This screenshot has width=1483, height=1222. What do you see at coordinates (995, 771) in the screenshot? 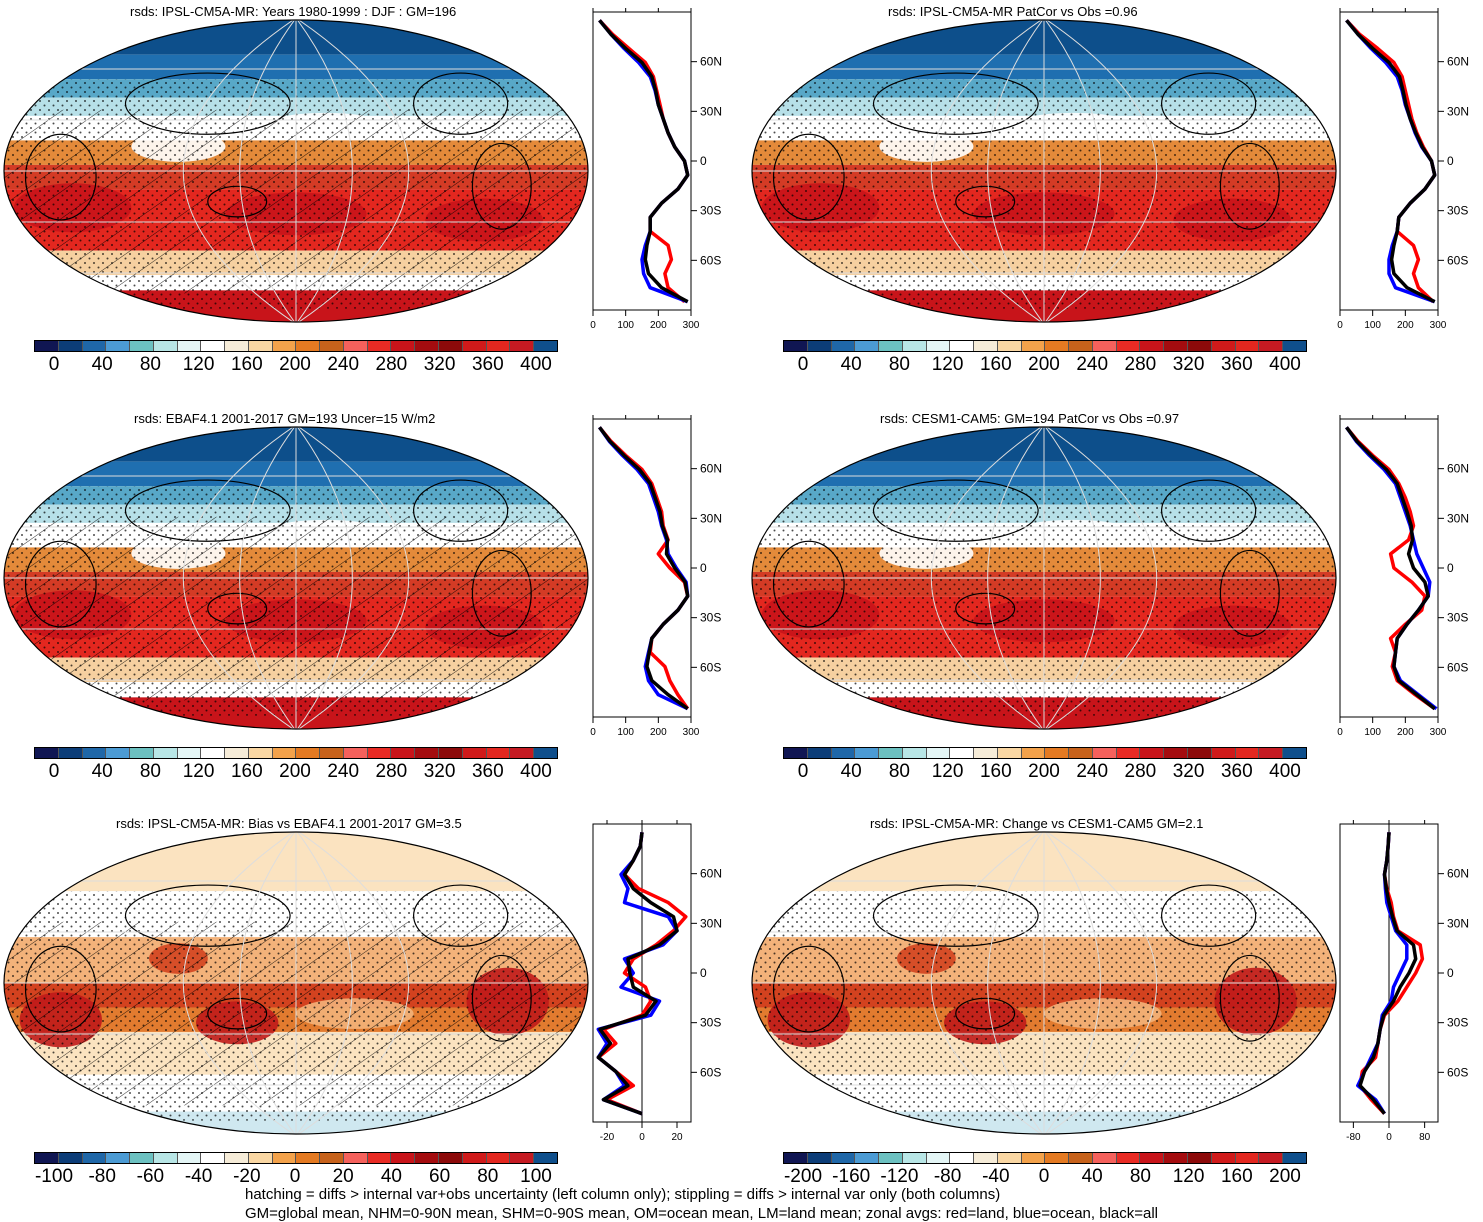
I see `colorbar-label: 160` at bounding box center [995, 771].